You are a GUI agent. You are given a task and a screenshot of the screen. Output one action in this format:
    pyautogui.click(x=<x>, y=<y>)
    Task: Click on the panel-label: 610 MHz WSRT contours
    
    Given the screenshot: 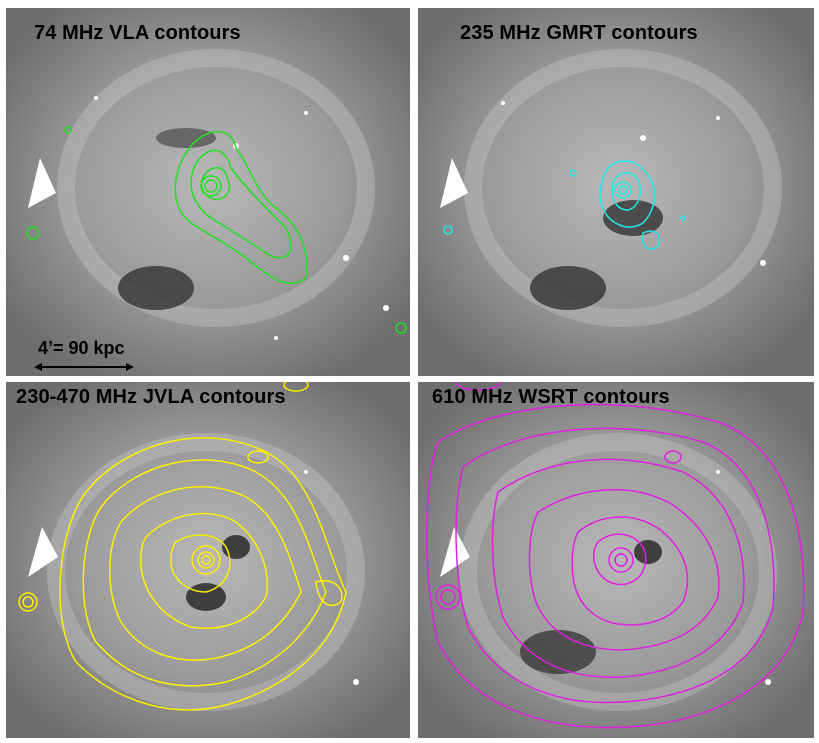 What is the action you would take?
    pyautogui.click(x=551, y=397)
    